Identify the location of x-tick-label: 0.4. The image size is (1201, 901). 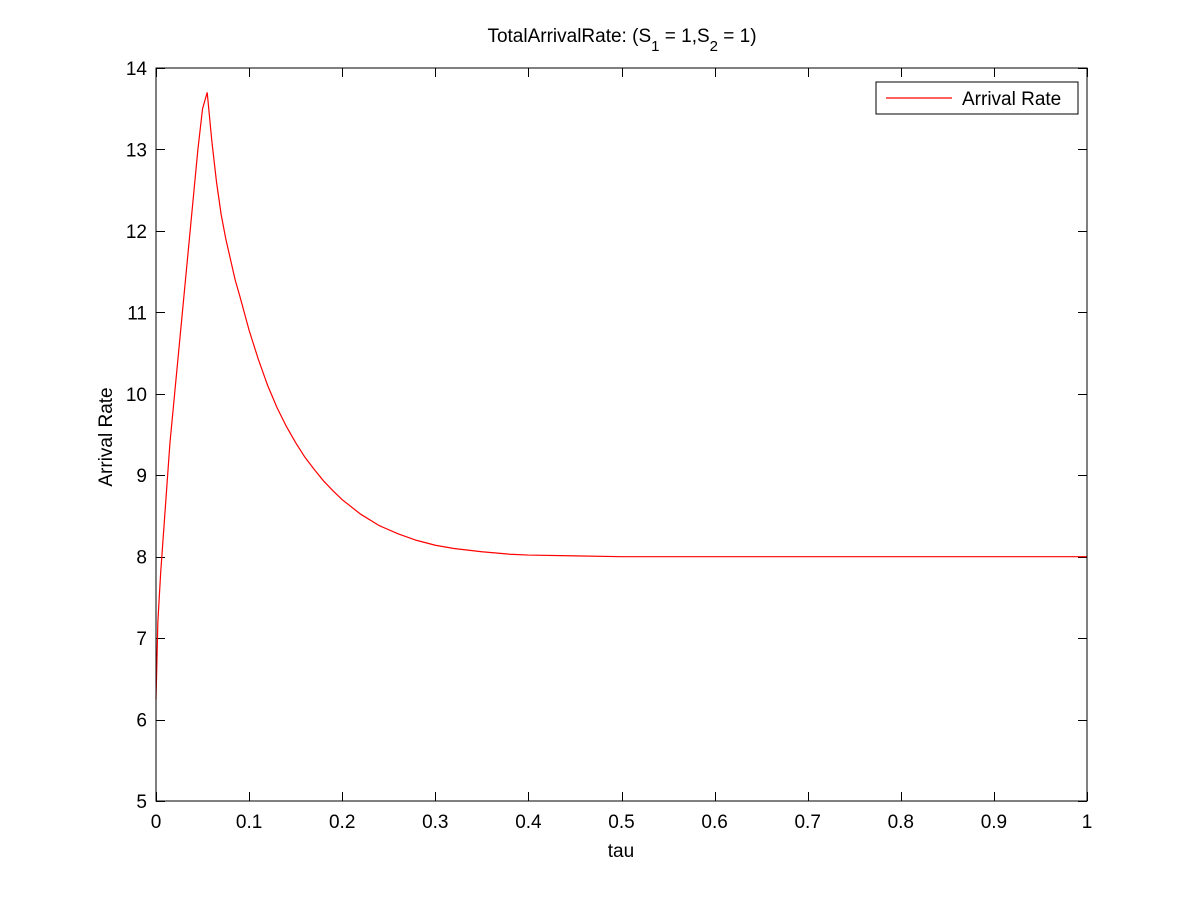
(528, 822).